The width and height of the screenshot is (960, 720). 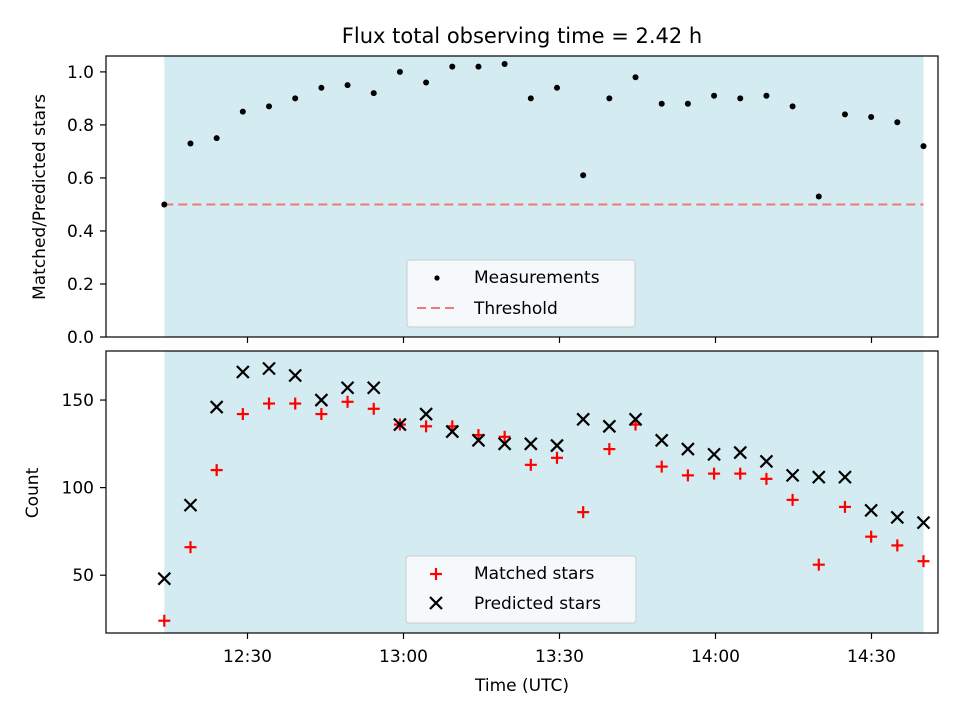 What do you see at coordinates (521, 686) in the screenshot?
I see `x-axis-label: Time (UTC)` at bounding box center [521, 686].